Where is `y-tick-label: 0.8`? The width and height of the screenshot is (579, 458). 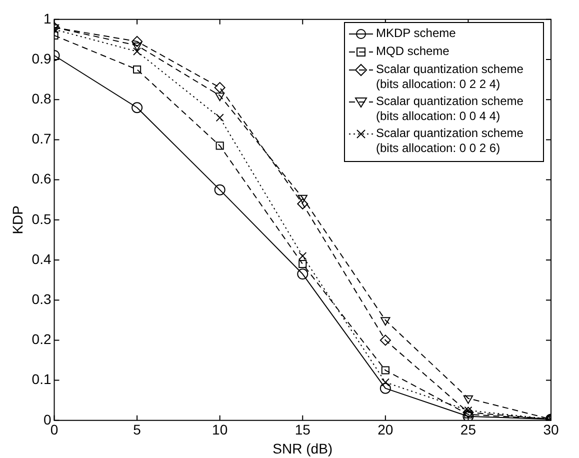
y-tick-label: 0.8 is located at coordinates (42, 98).